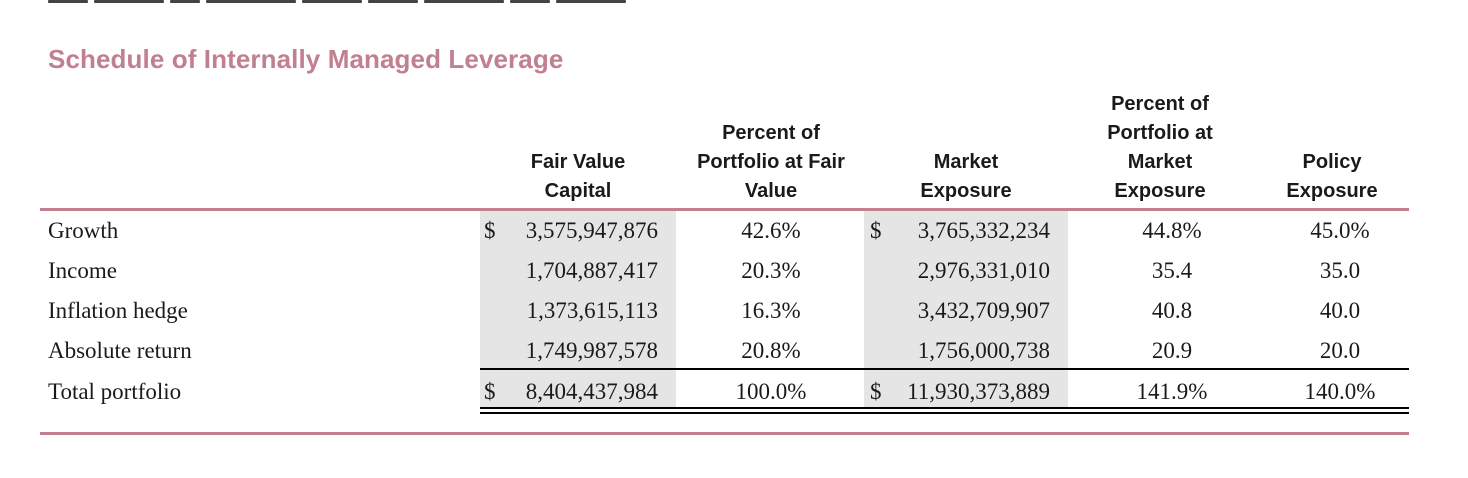 Image resolution: width=1468 pixels, height=478 pixels. Describe the element at coordinates (82, 270) in the screenshot. I see `row-label: Income` at that location.